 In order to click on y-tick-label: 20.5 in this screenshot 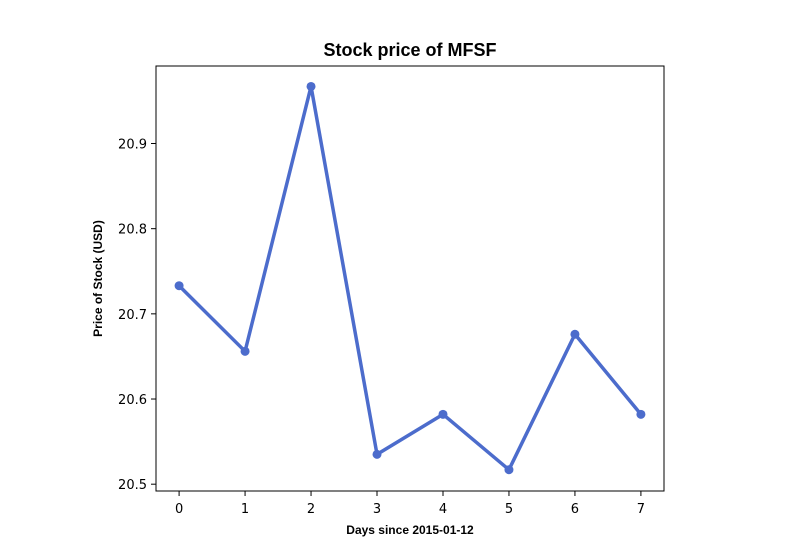, I will do `click(132, 485)`.